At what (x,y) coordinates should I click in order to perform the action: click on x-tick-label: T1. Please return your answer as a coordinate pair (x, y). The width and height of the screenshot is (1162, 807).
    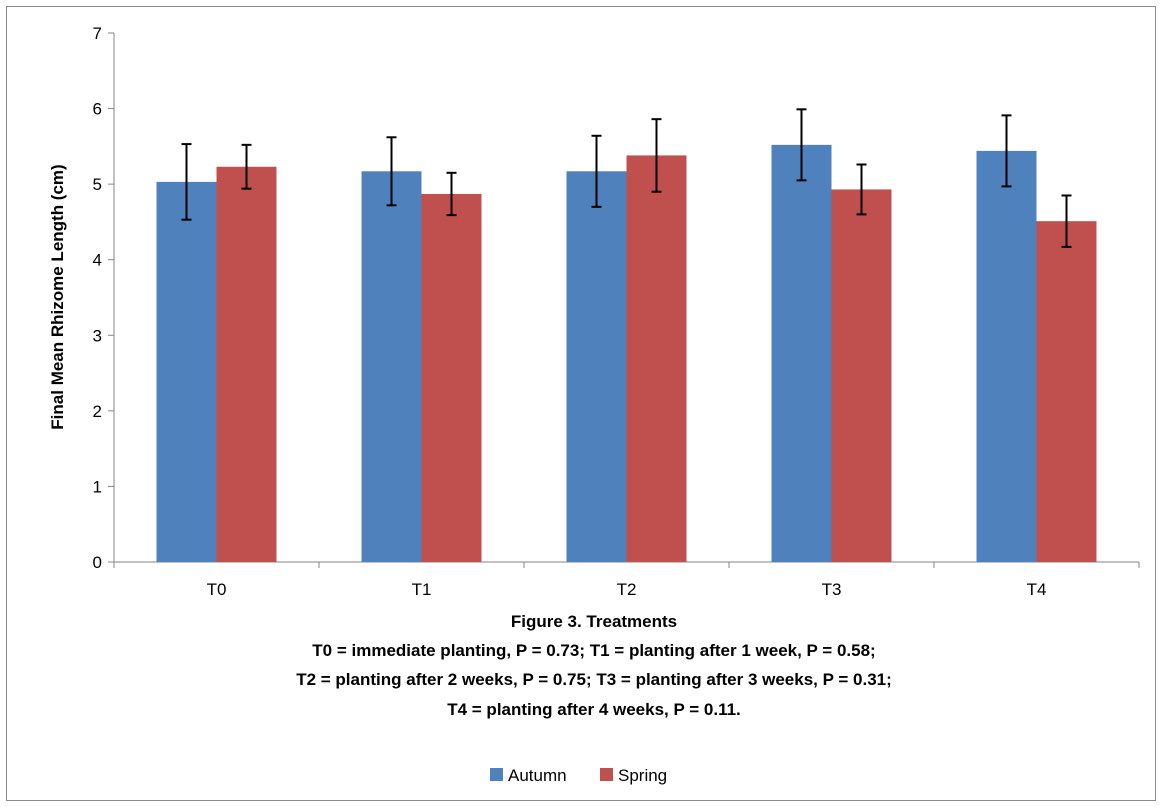
    Looking at the image, I should click on (422, 589).